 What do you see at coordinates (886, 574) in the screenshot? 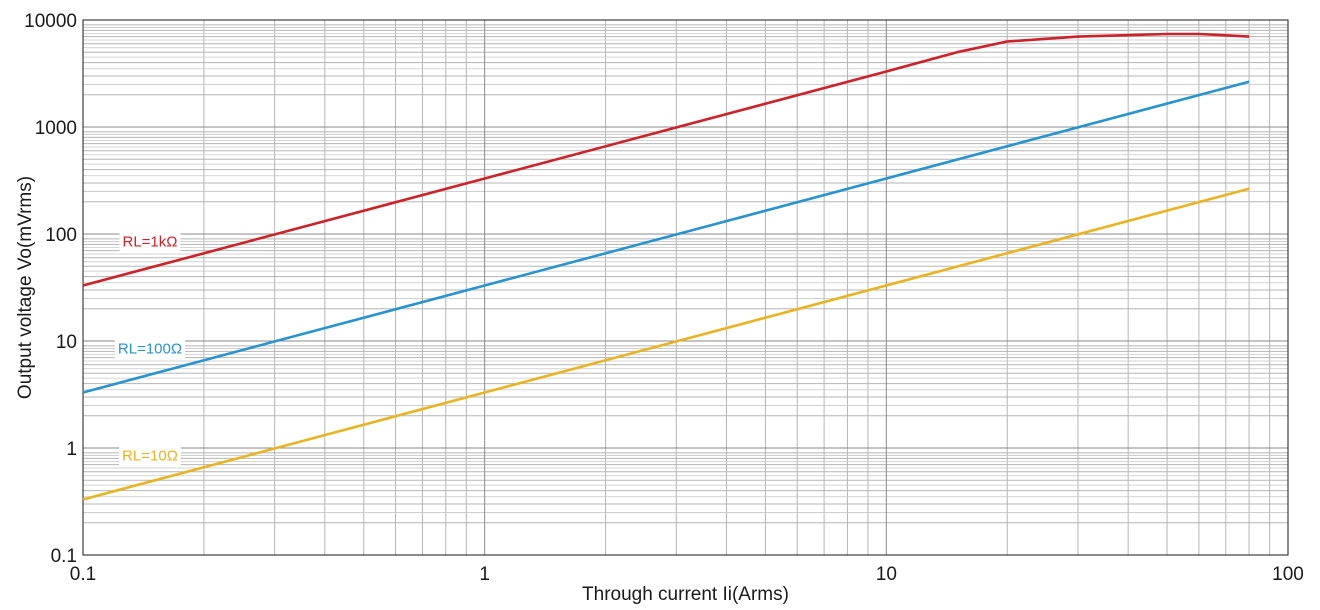
I see `x-tick-label-2: 10` at bounding box center [886, 574].